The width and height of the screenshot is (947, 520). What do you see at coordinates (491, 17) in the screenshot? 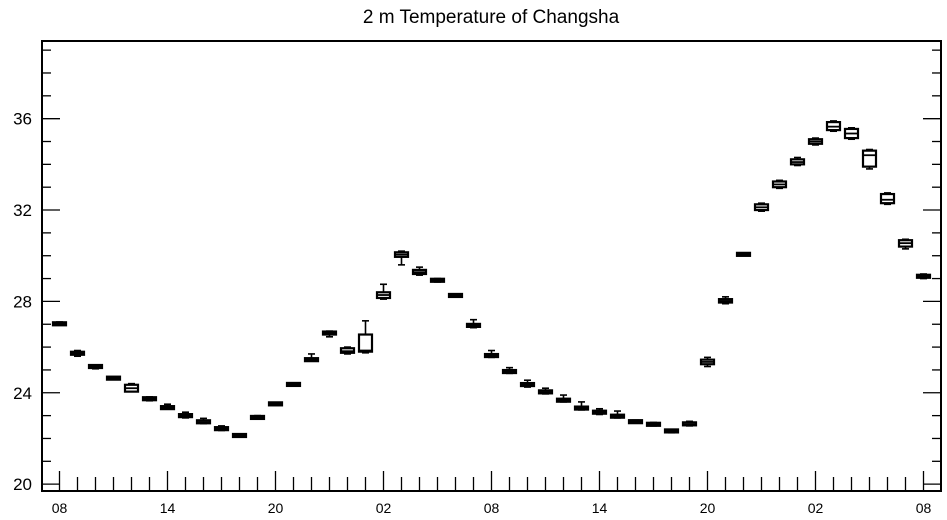
I see `chart-title: 2 m Temperature of Changsha` at bounding box center [491, 17].